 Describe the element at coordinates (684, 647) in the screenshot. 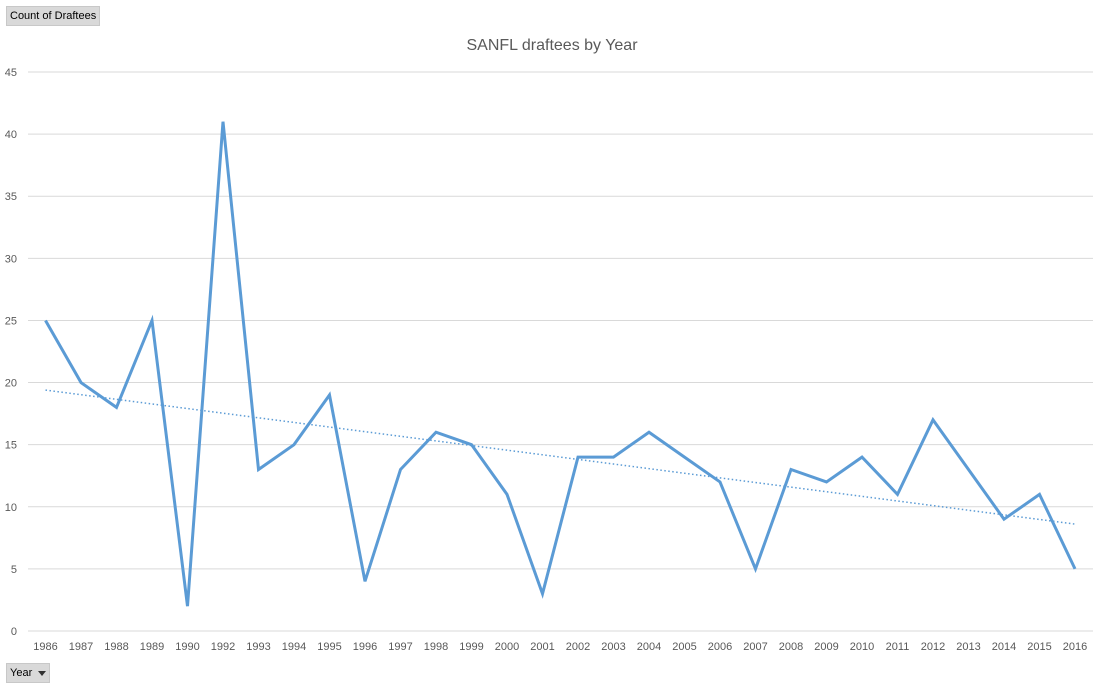

I see `x-tick-label: 2005` at that location.